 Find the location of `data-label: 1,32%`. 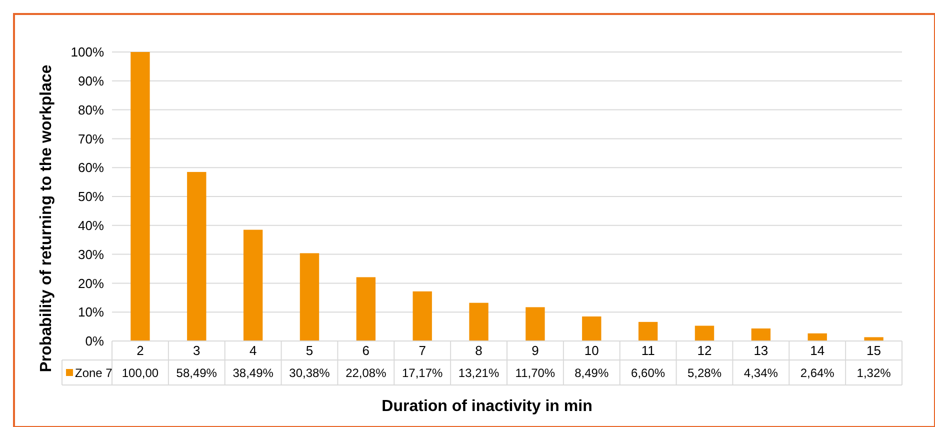

data-label: 1,32% is located at coordinates (874, 373).